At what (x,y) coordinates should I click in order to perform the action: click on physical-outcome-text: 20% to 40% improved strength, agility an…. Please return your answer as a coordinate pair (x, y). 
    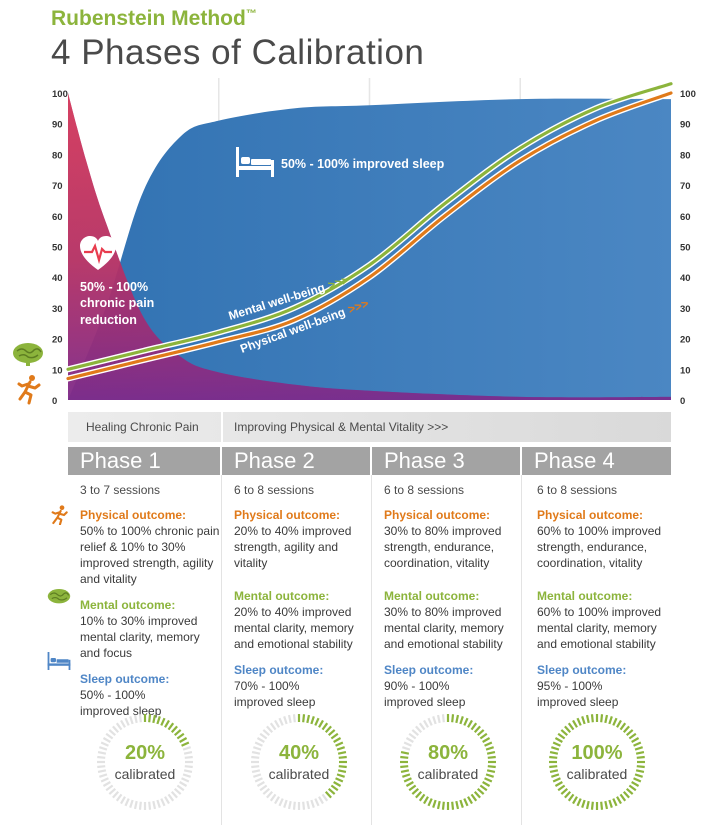
    Looking at the image, I should click on (293, 547).